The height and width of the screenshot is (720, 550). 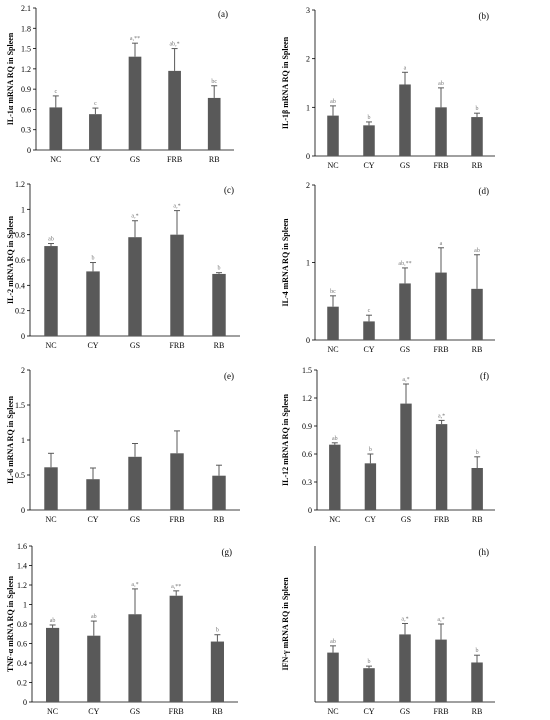 What do you see at coordinates (26, 89) in the screenshot?
I see `y-tick-label: 0.9` at bounding box center [26, 89].